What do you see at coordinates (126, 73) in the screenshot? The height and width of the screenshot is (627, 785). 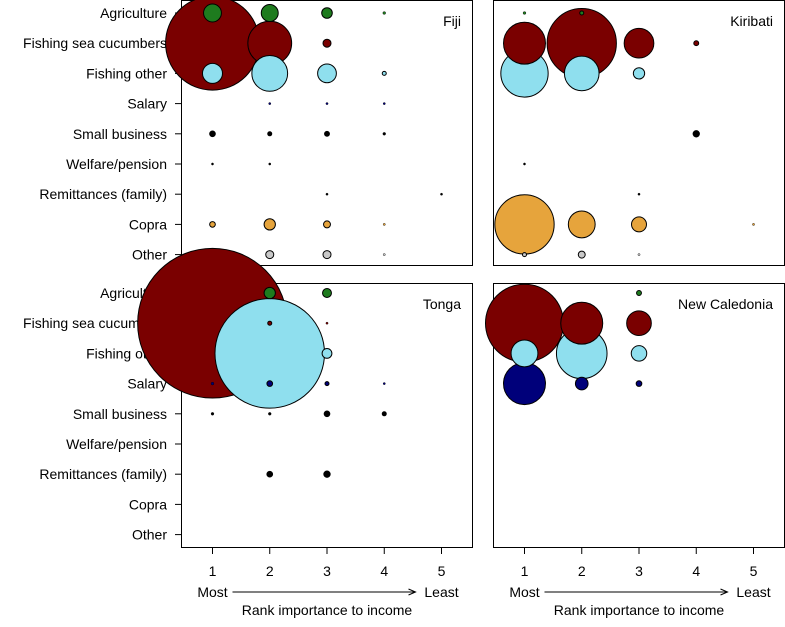 I see `y-tick-label-fishing-other: Fishing other` at bounding box center [126, 73].